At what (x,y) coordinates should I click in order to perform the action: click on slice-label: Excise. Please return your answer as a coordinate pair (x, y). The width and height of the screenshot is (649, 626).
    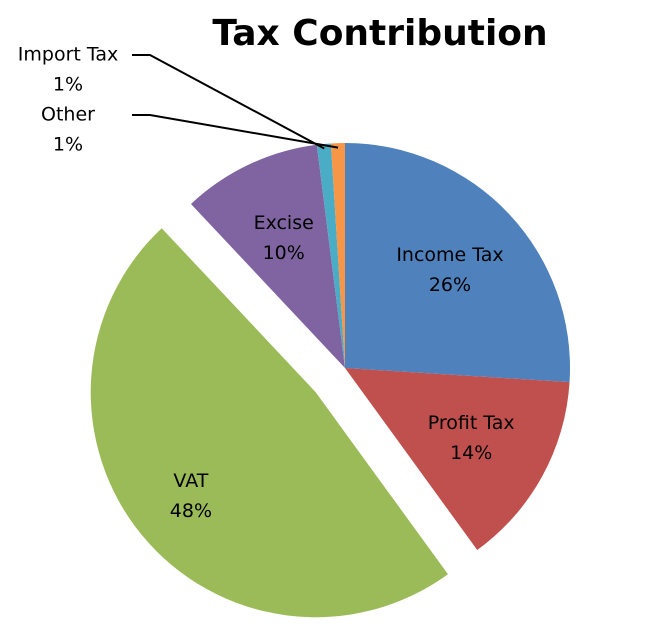
    Looking at the image, I should click on (284, 223).